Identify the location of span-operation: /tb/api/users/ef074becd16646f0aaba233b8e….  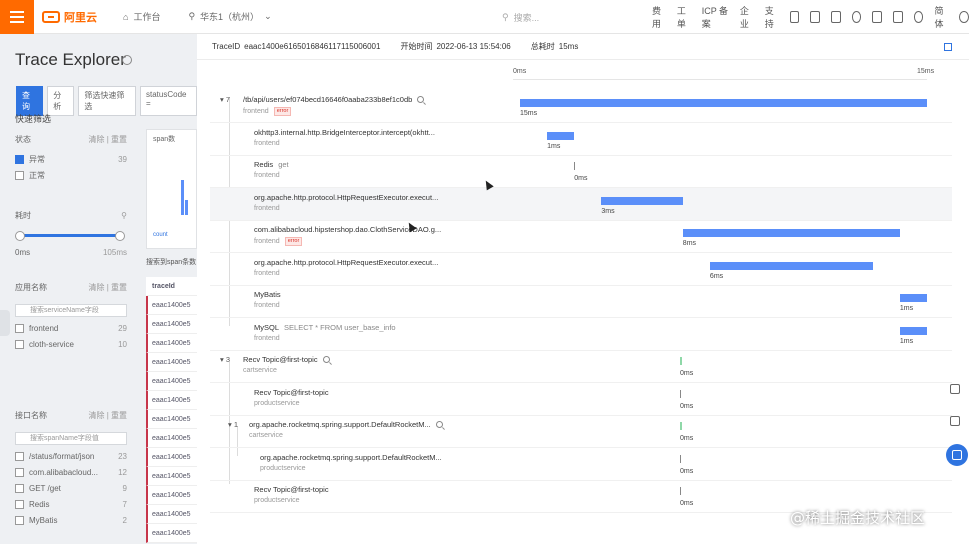
(328, 99).